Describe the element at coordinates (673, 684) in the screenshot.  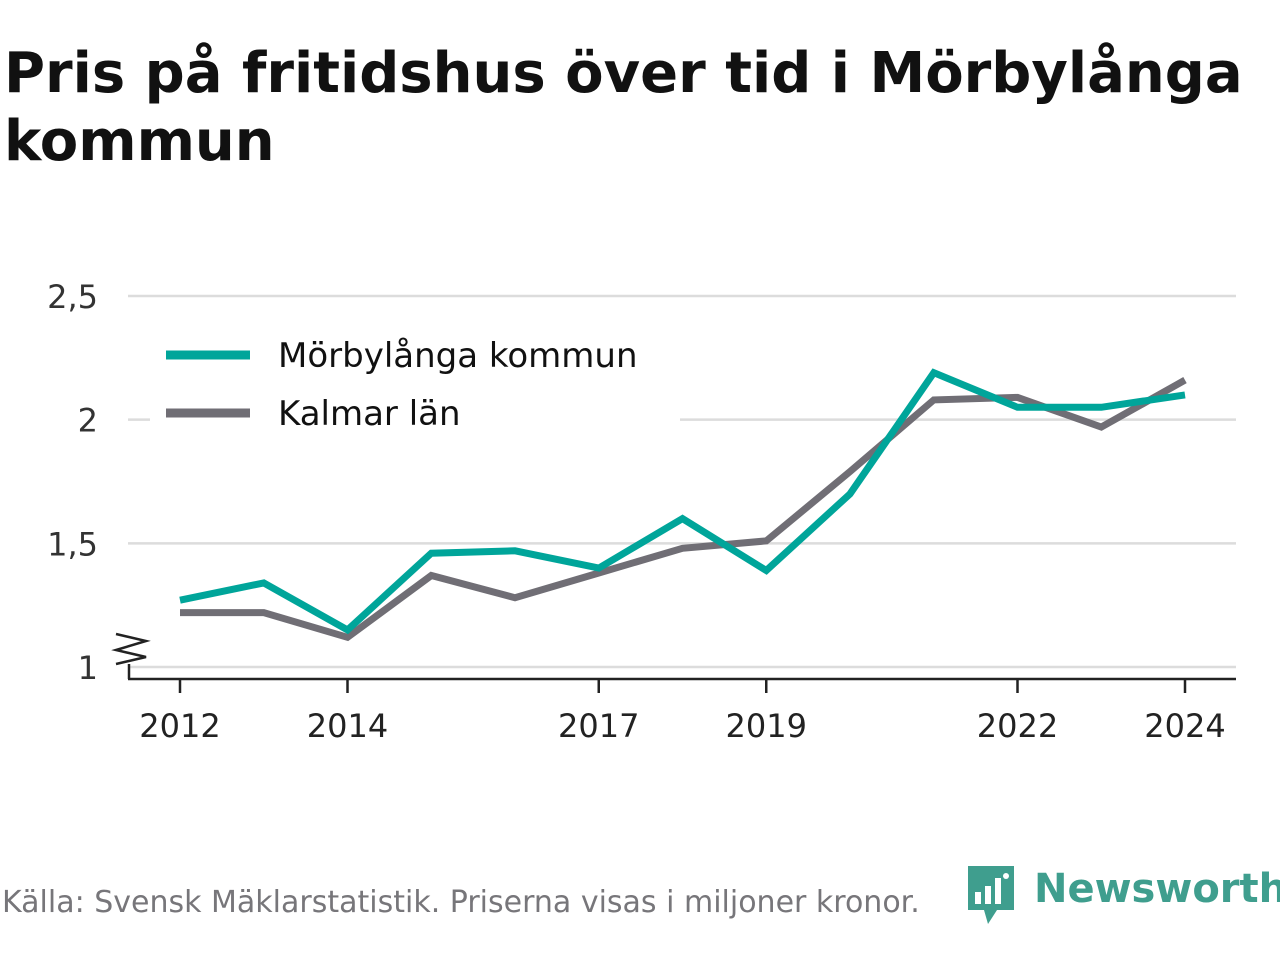
I see `x-axis: 2012 2014 2017 2019 2022 2024` at that location.